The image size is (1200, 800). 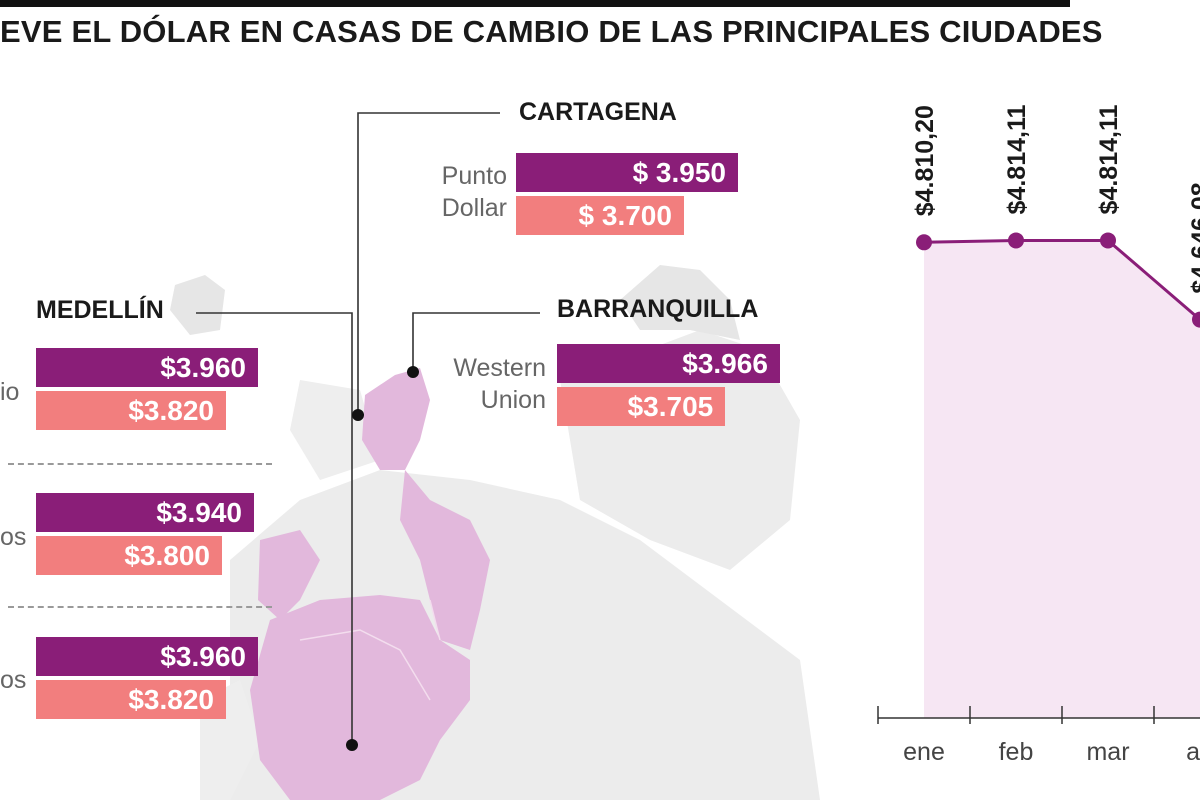 I want to click on x-axis-ticks, so click(x=1016, y=715).